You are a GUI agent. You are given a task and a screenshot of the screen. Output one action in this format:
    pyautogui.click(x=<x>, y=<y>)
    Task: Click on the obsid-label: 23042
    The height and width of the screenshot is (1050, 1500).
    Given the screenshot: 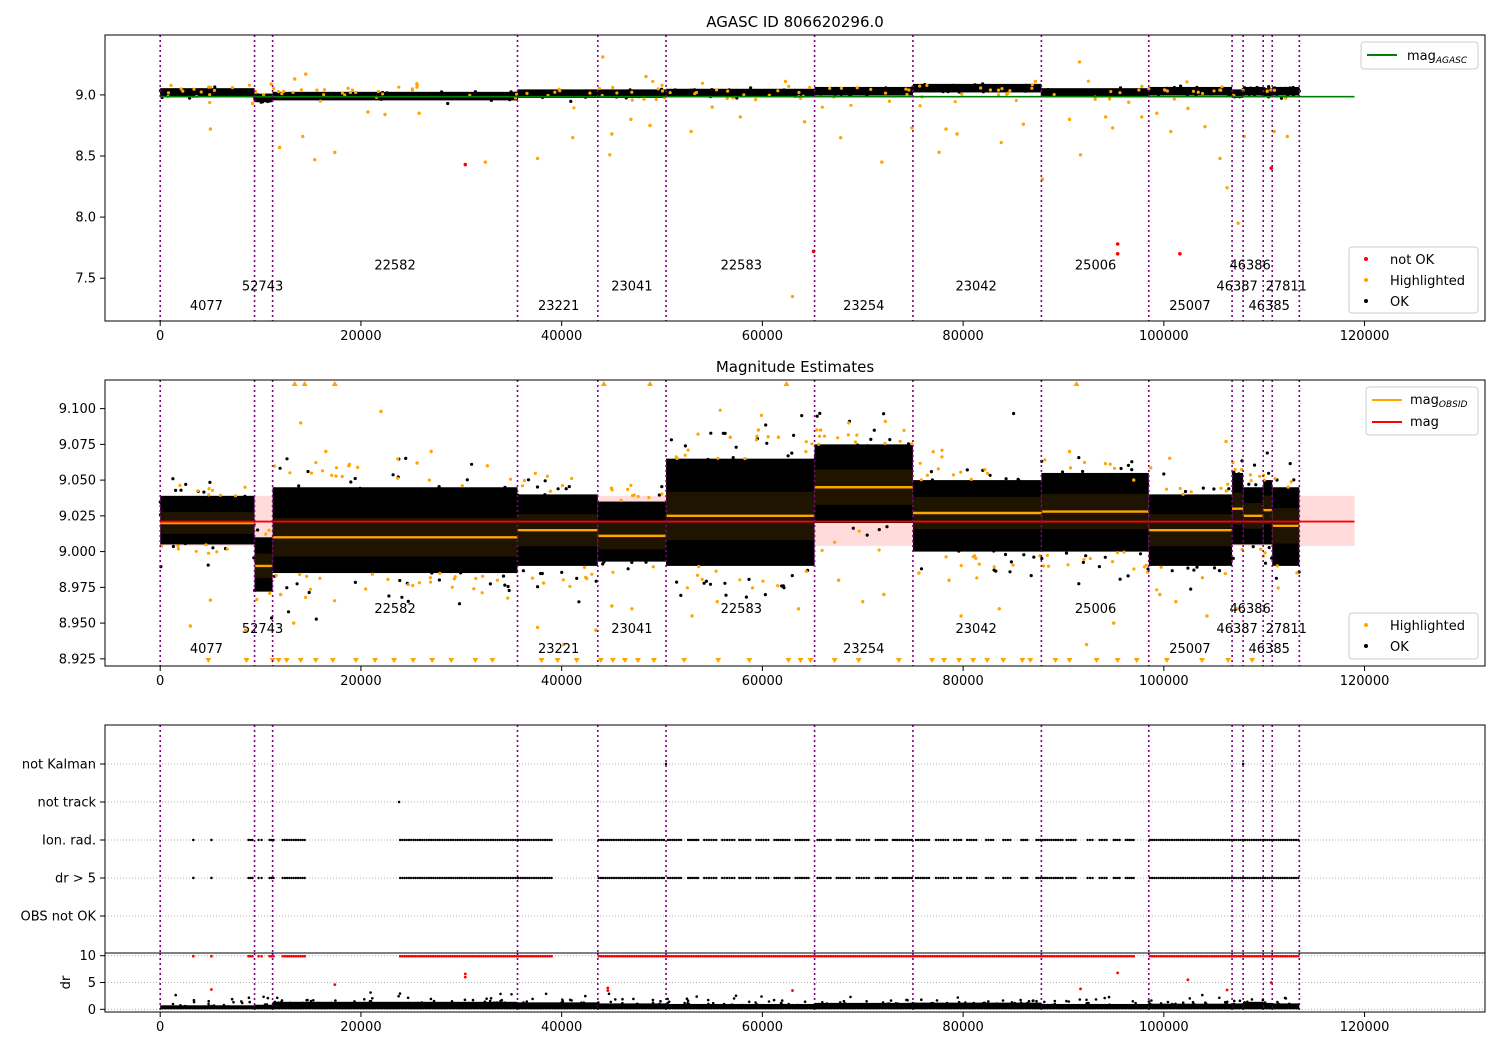 What is the action you would take?
    pyautogui.click(x=975, y=286)
    